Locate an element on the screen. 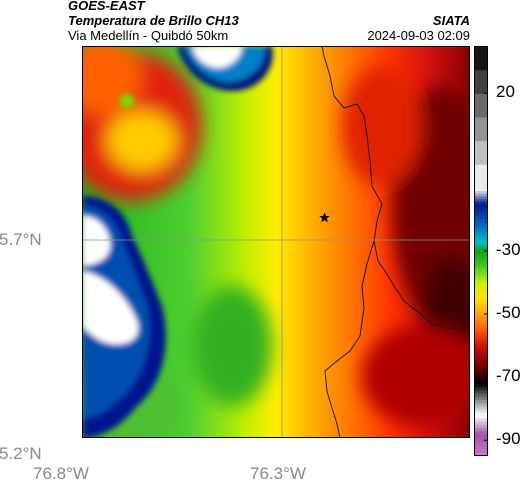 The image size is (526, 491). colorbar is located at coordinates (481, 251).